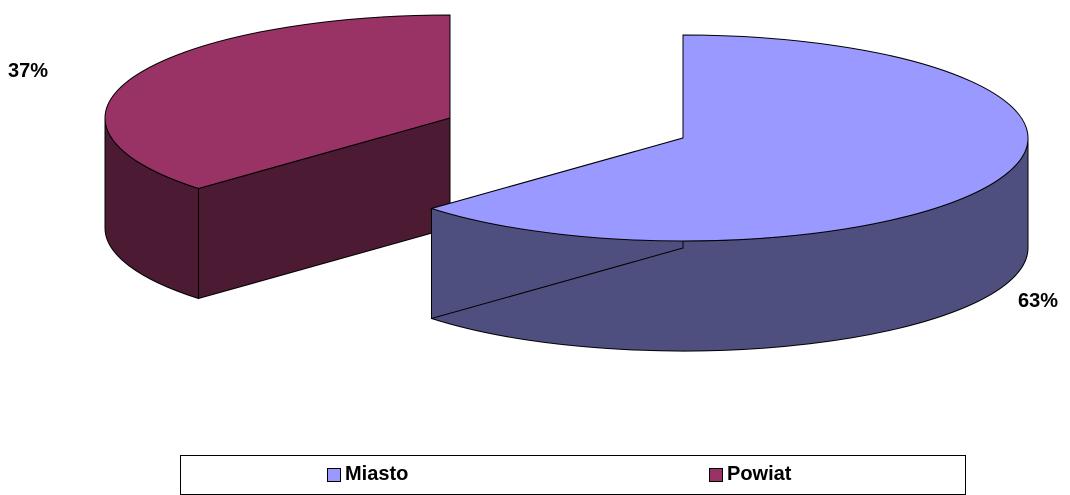 The image size is (1070, 495). I want to click on legend-item-miasto: Miasto, so click(367, 474).